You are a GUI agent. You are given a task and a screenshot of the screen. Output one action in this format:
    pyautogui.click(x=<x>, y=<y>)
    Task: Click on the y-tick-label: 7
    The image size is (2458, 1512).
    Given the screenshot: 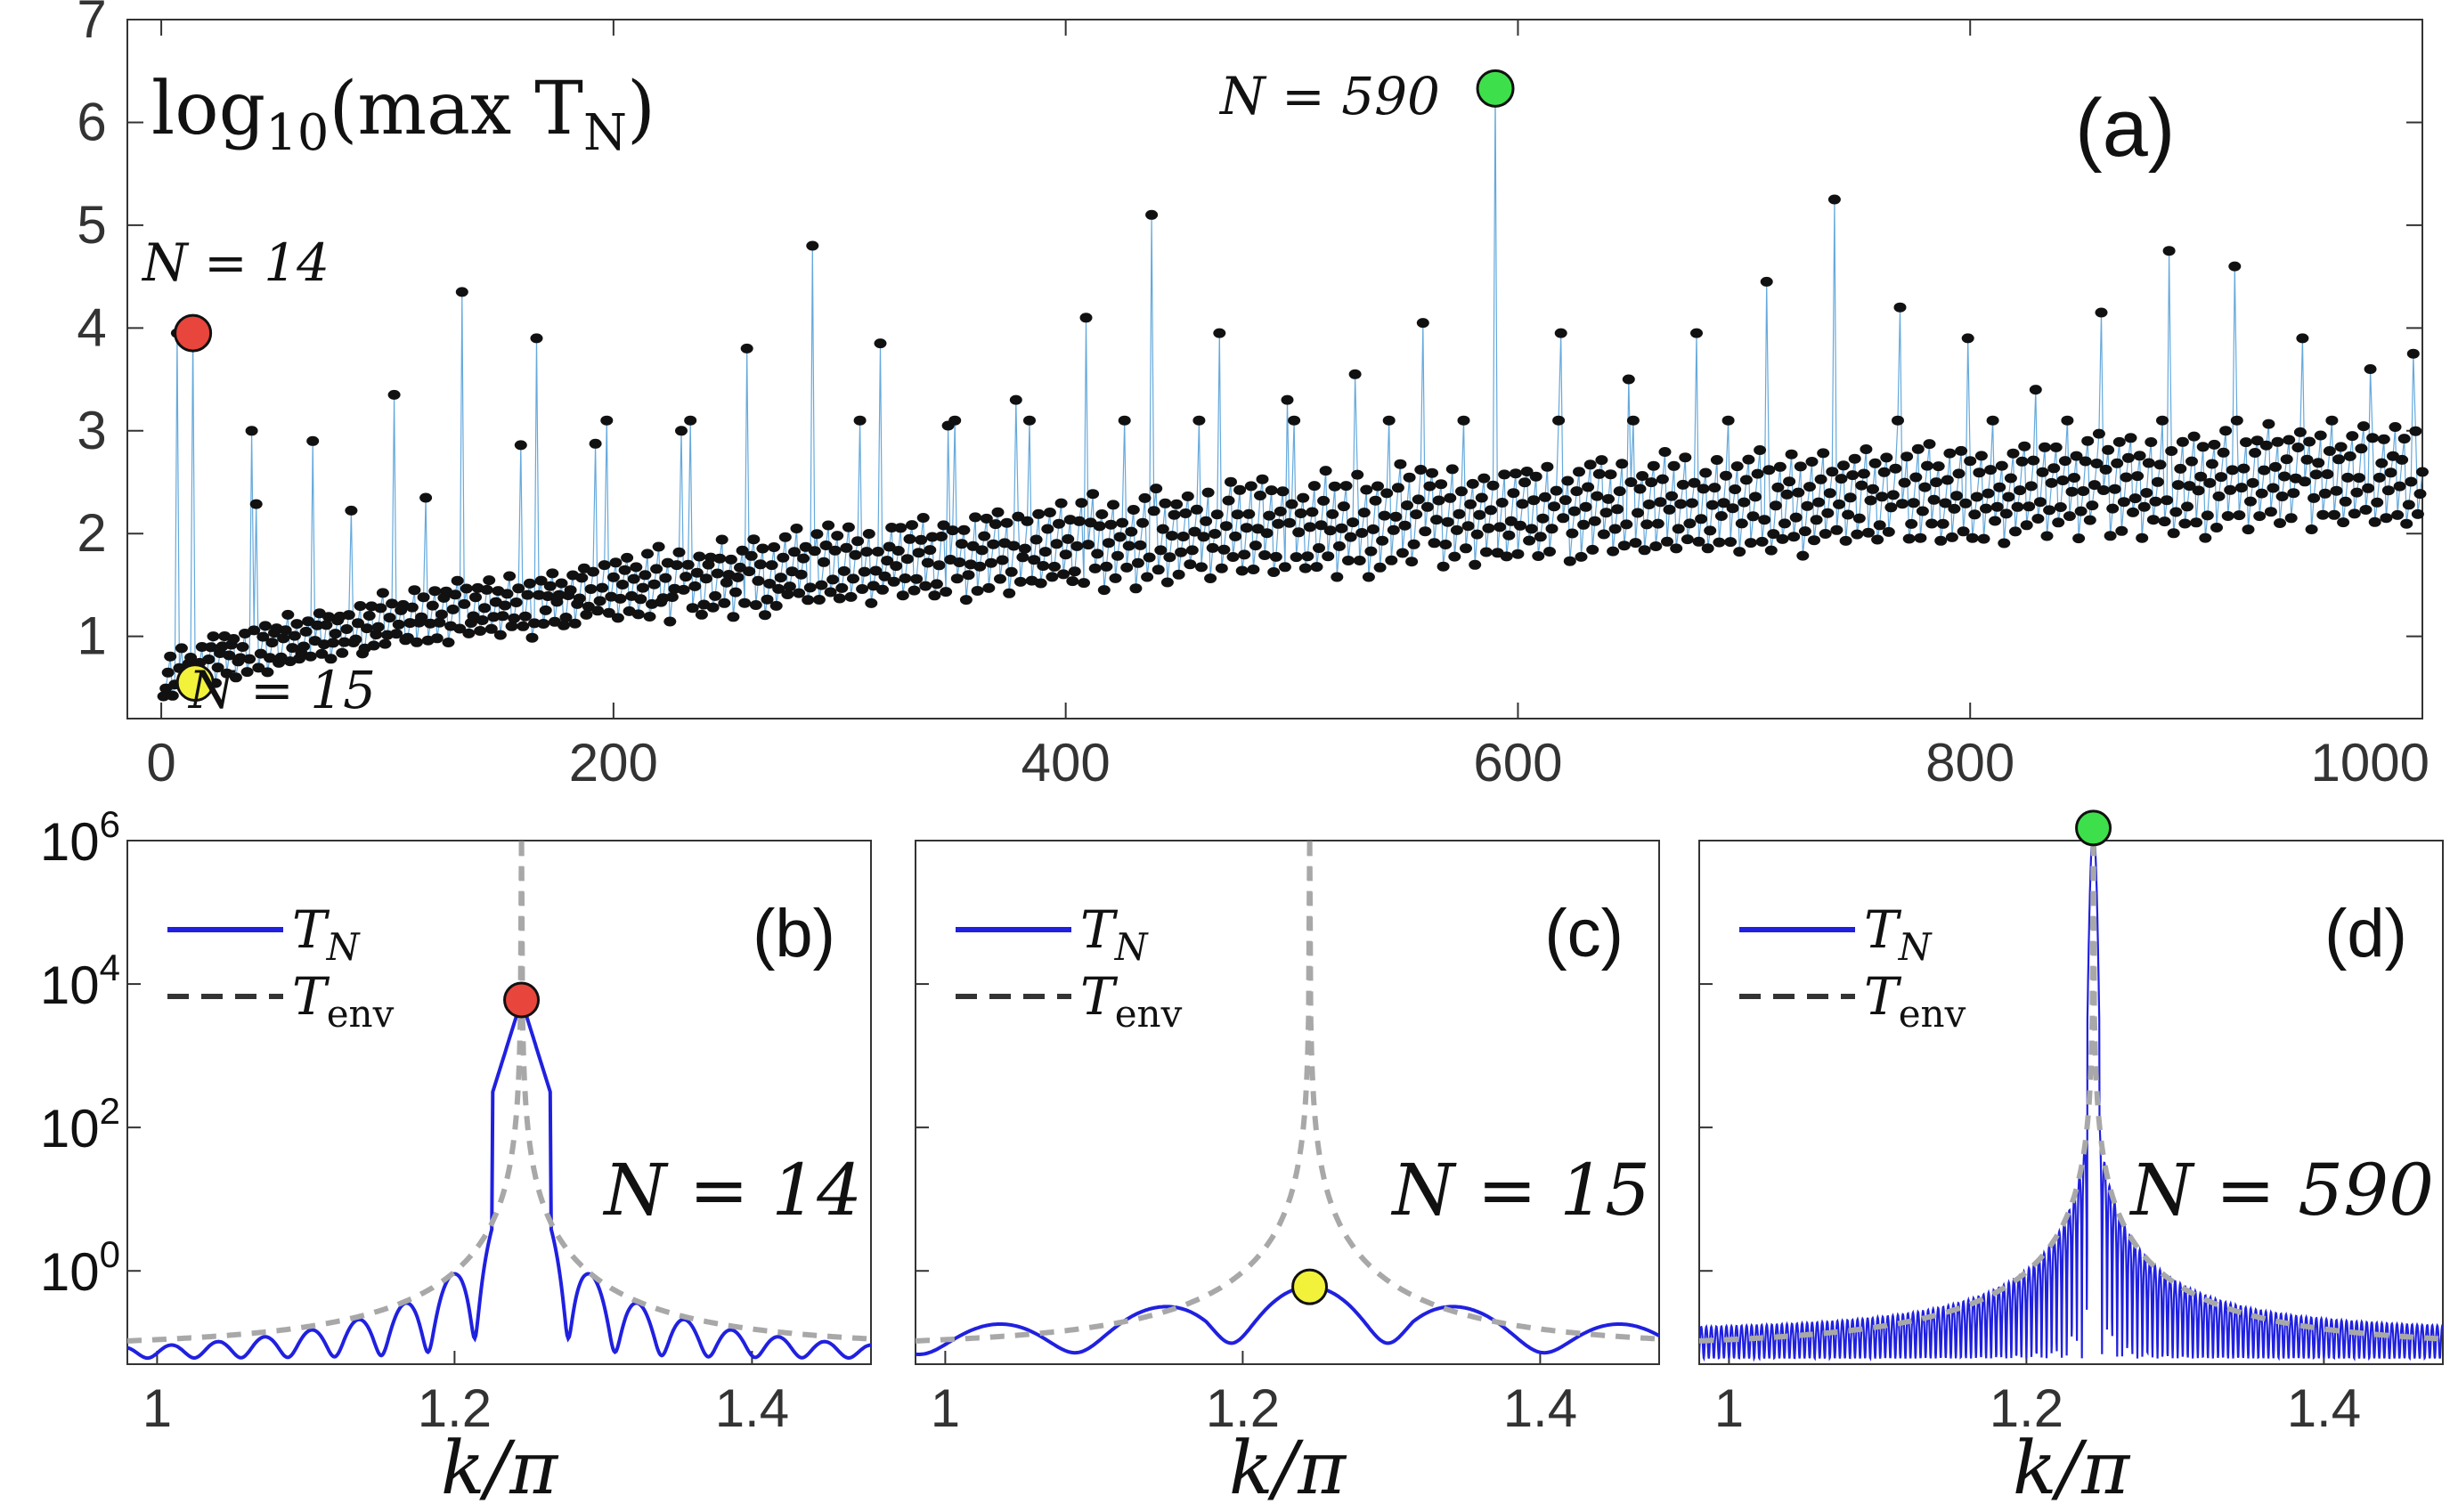 What is the action you would take?
    pyautogui.click(x=92, y=24)
    